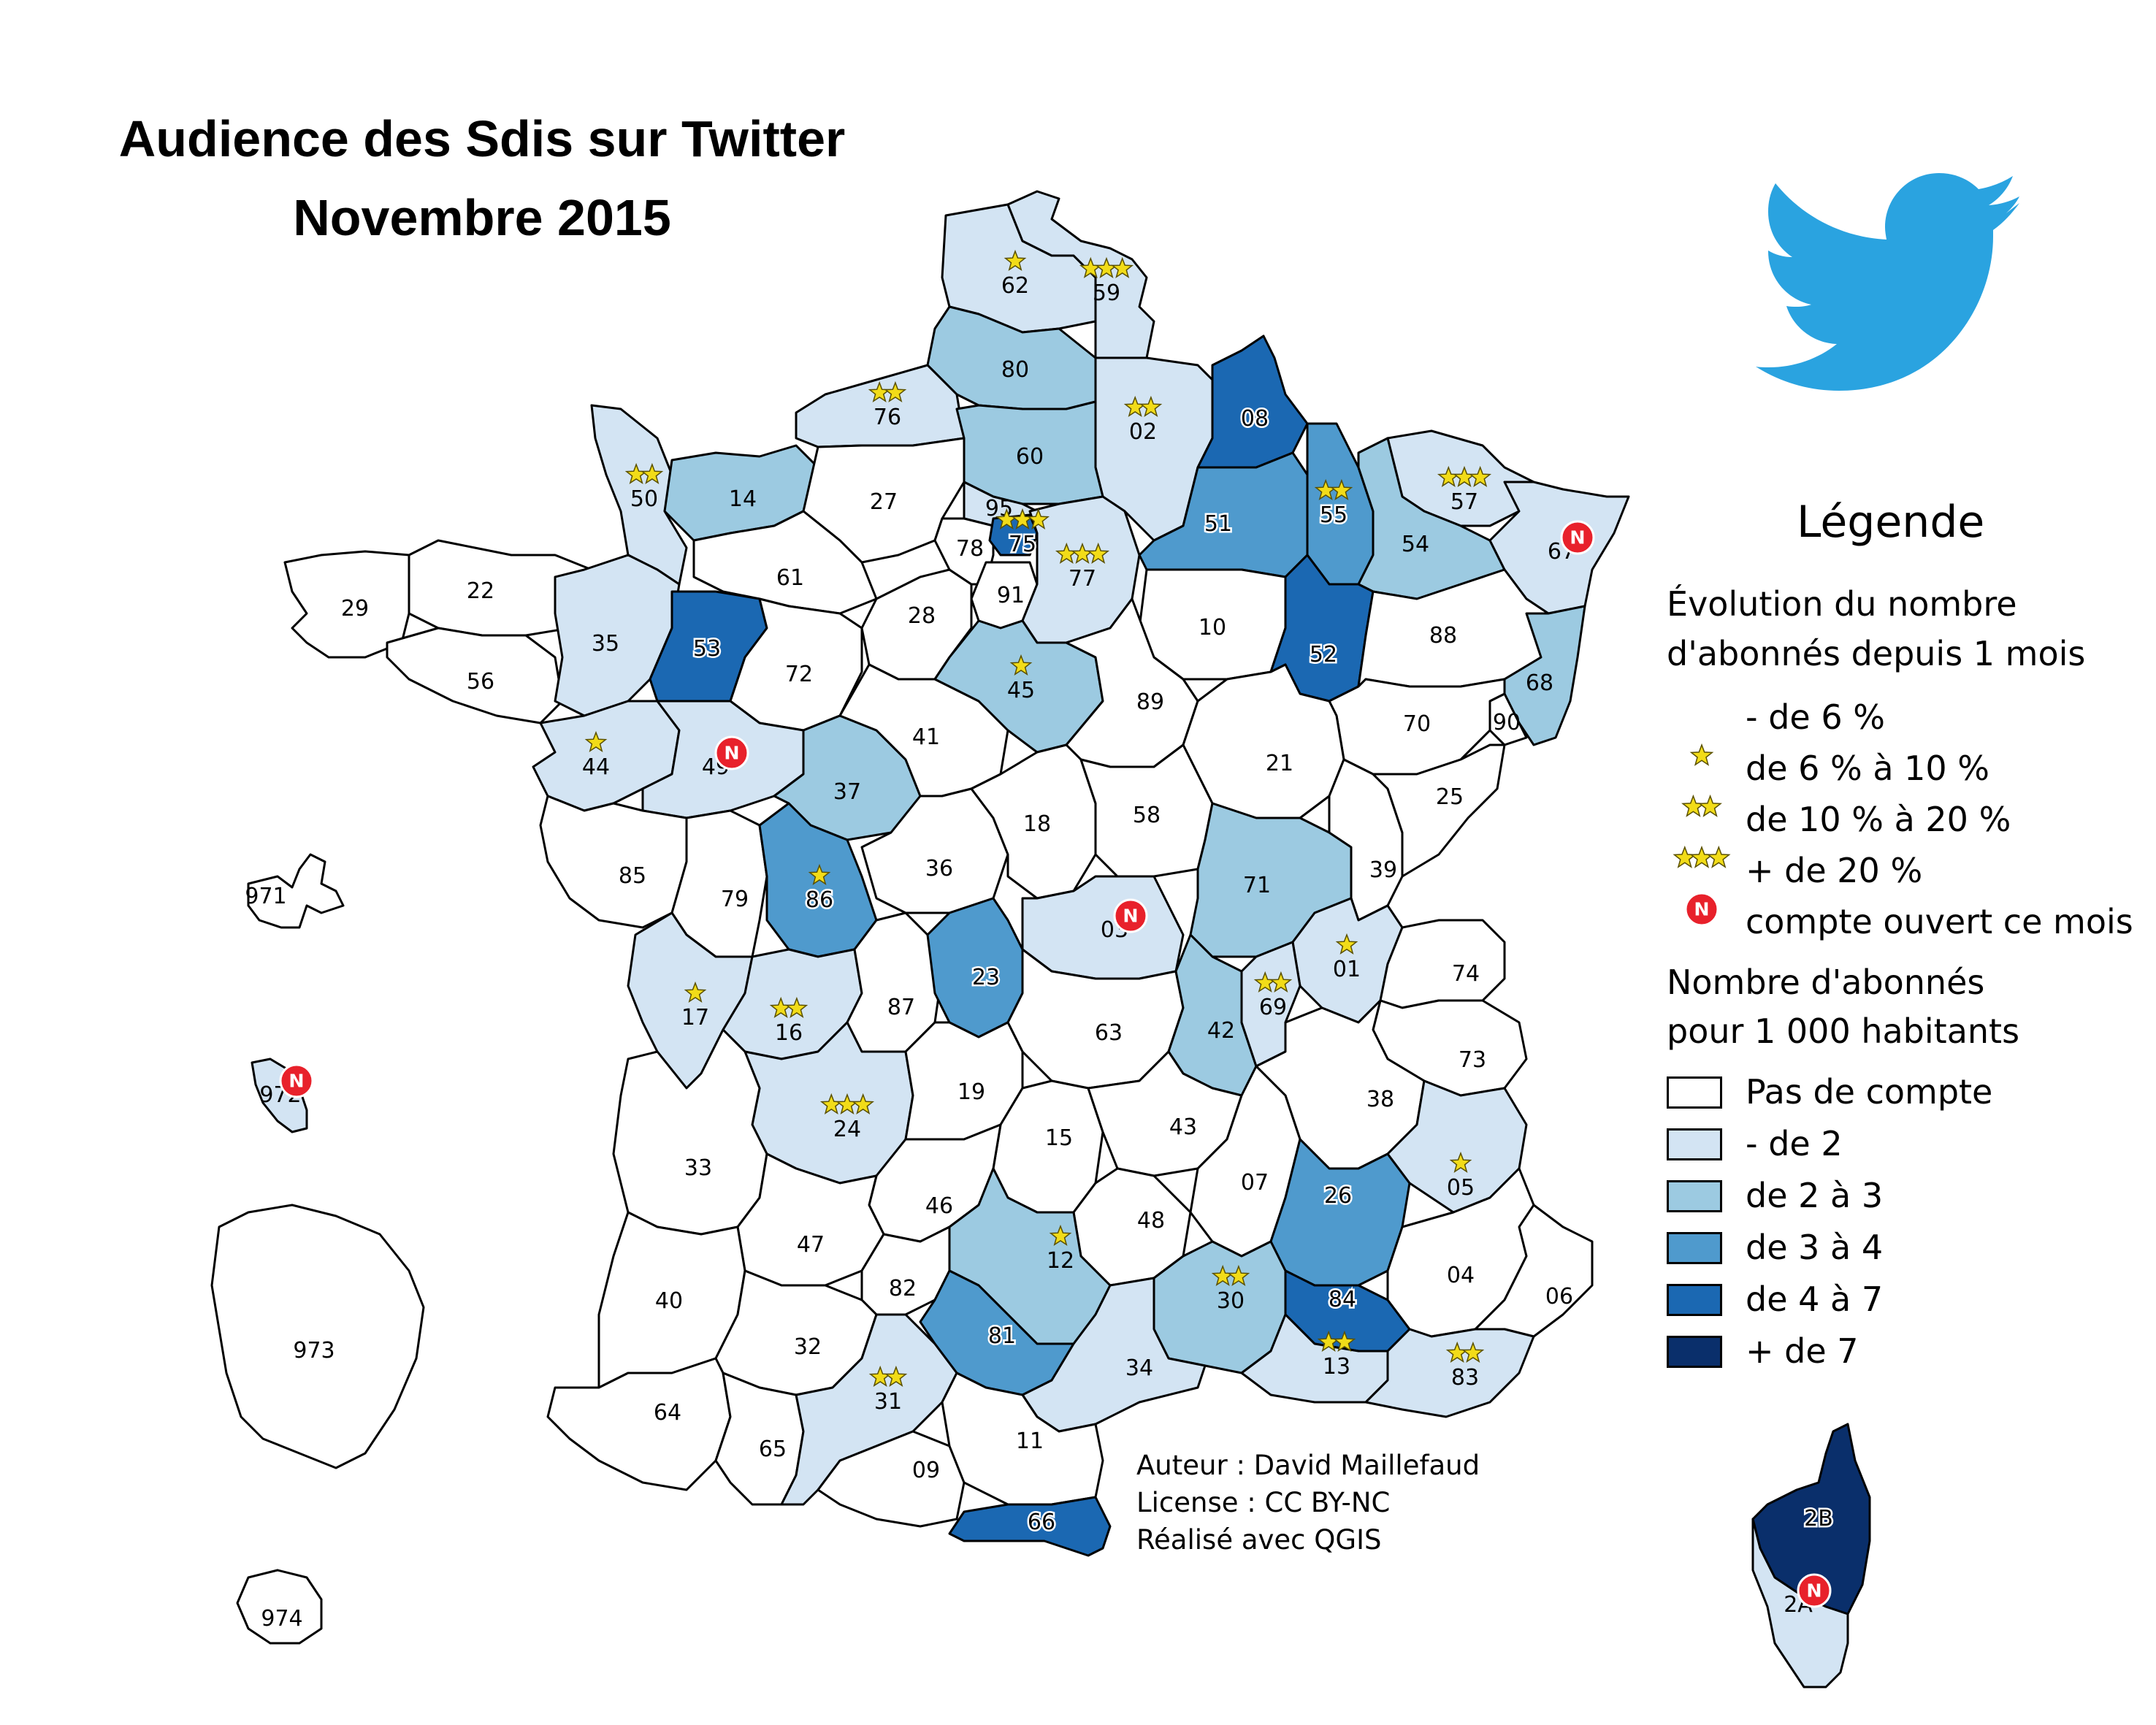 The width and height of the screenshot is (2156, 1725). What do you see at coordinates (1280, 763) in the screenshot?
I see `dept-label-21: 21` at bounding box center [1280, 763].